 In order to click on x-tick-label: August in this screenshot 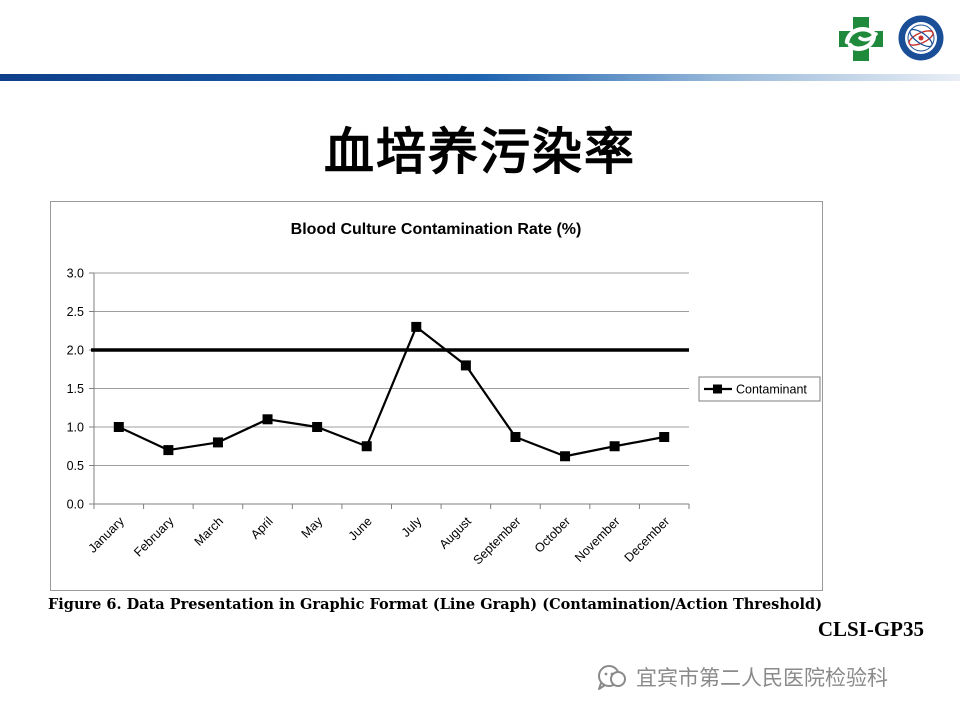, I will do `click(456, 533)`.